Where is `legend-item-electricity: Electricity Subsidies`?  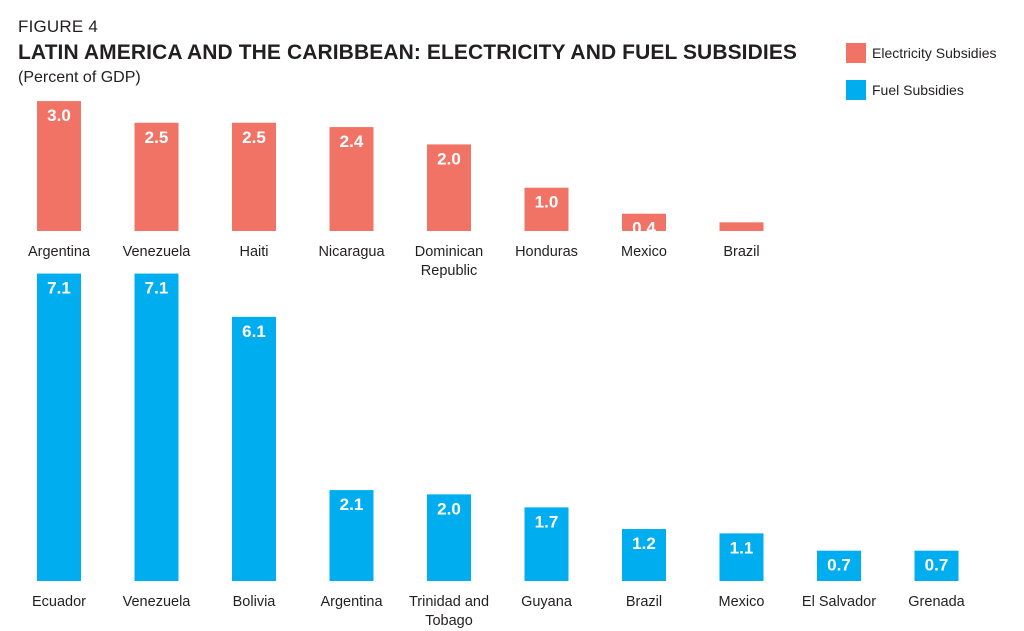 legend-item-electricity: Electricity Subsidies is located at coordinates (921, 53).